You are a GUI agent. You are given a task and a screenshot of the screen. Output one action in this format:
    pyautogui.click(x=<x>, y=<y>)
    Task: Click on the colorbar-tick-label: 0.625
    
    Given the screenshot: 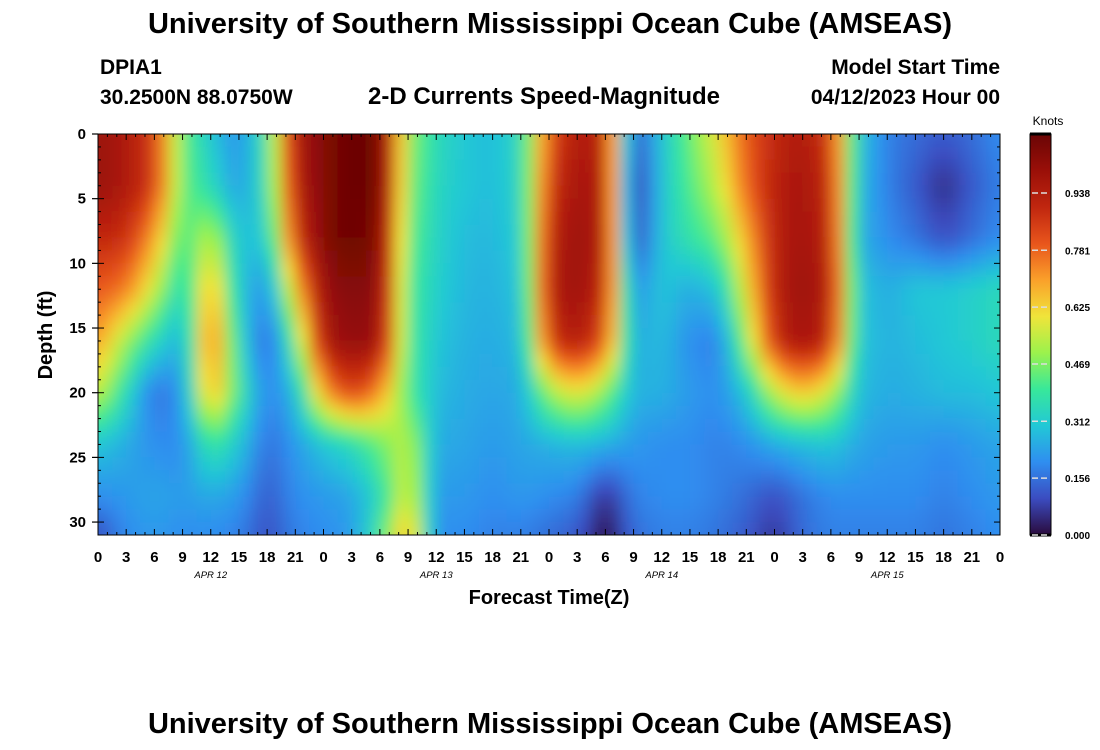 What is the action you would take?
    pyautogui.click(x=1077, y=308)
    